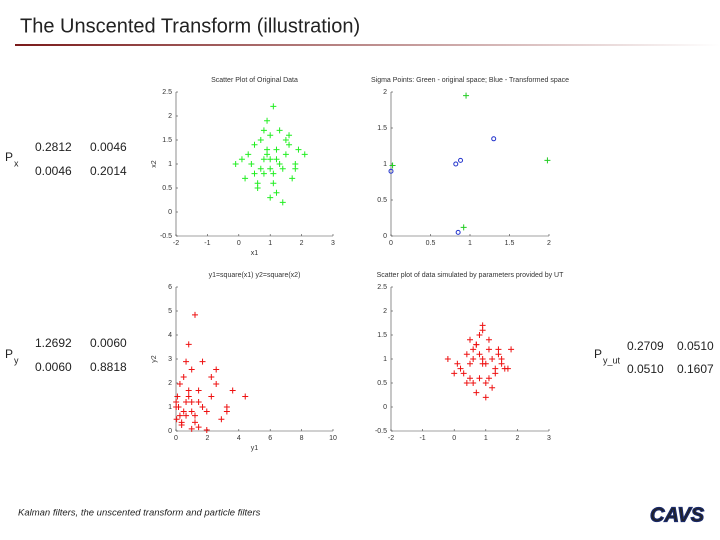 The width and height of the screenshot is (720, 540). What do you see at coordinates (170, 311) in the screenshot?
I see `y-tick-label: 5` at bounding box center [170, 311].